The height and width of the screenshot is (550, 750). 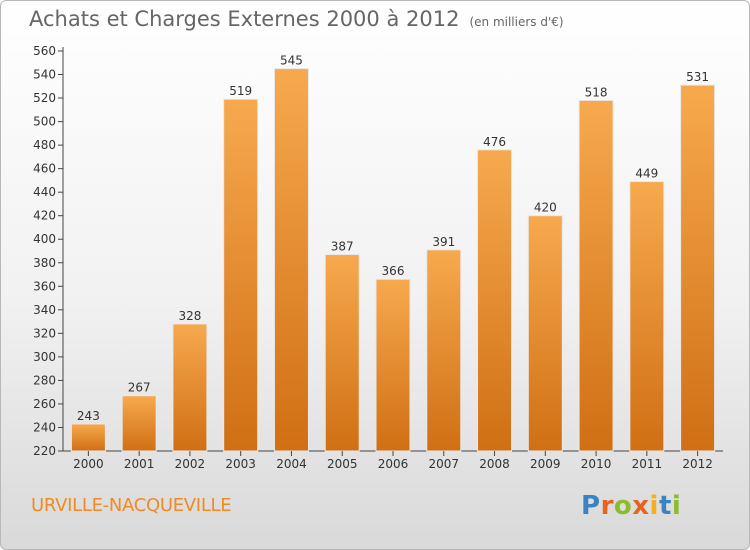 I want to click on y-tick-label: 460, so click(x=44, y=169).